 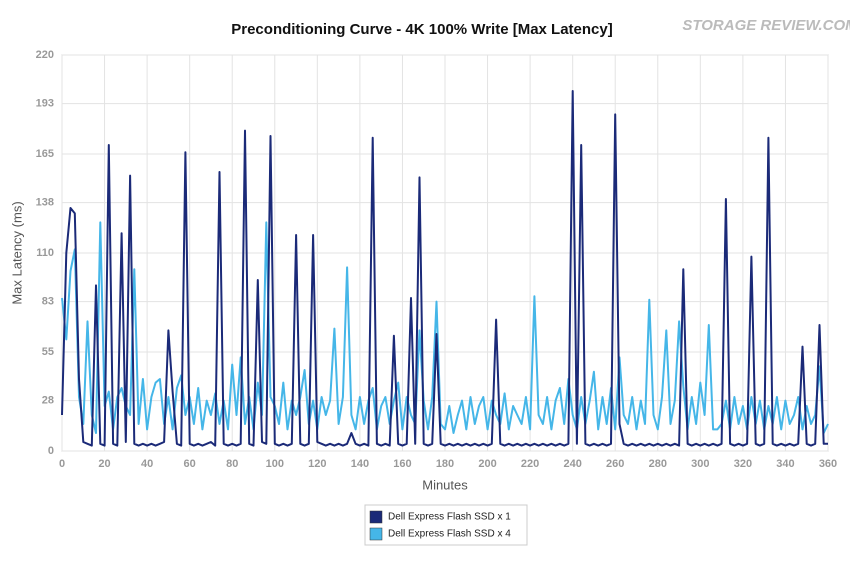 What do you see at coordinates (45, 104) in the screenshot?
I see `y-tick-label: 193` at bounding box center [45, 104].